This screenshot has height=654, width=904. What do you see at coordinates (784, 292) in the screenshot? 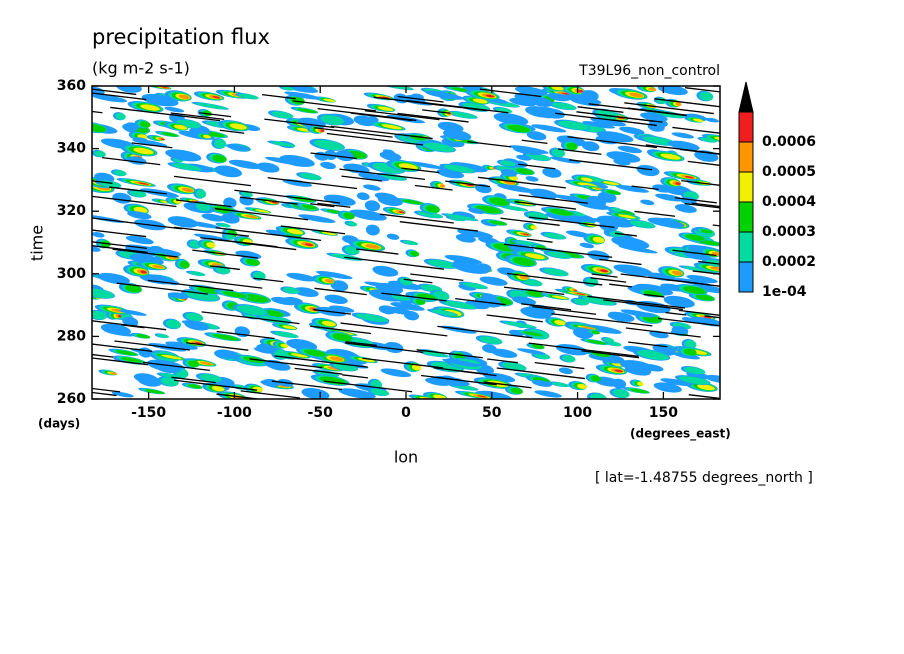
I see `colorbar-label: 1e-04` at bounding box center [784, 292].